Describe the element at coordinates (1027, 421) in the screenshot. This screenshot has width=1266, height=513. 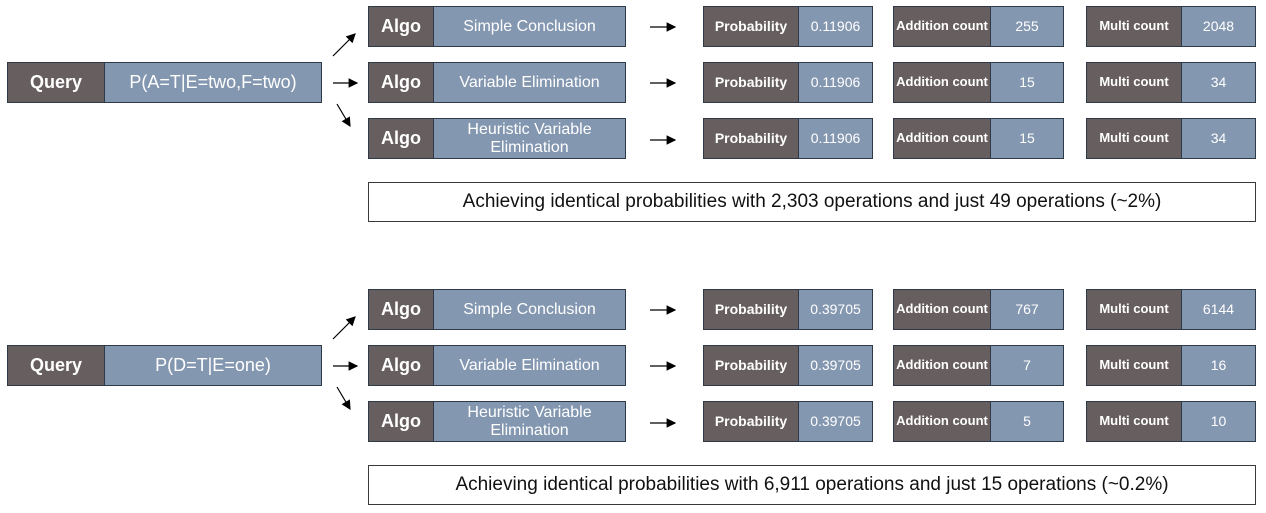
I see `addition-count-value: 5` at that location.